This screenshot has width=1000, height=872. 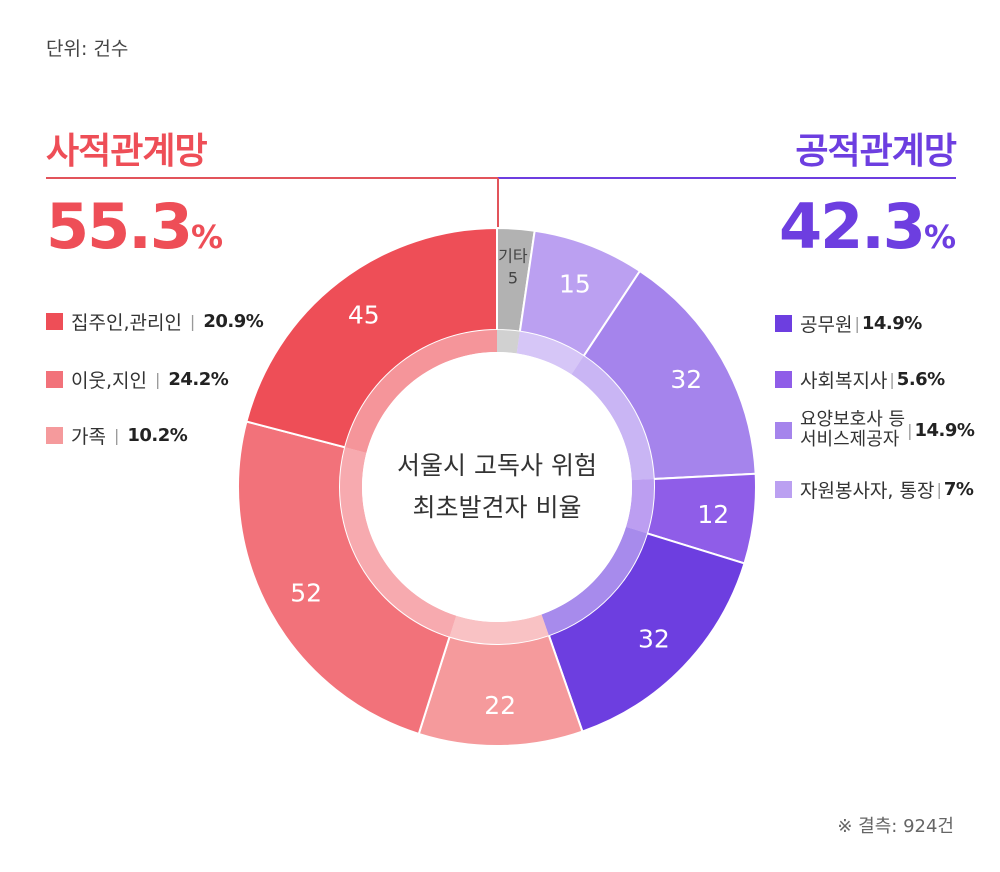 I want to click on legend-item-social-worker: 사회복지사 | 5.6%, so click(x=860, y=379).